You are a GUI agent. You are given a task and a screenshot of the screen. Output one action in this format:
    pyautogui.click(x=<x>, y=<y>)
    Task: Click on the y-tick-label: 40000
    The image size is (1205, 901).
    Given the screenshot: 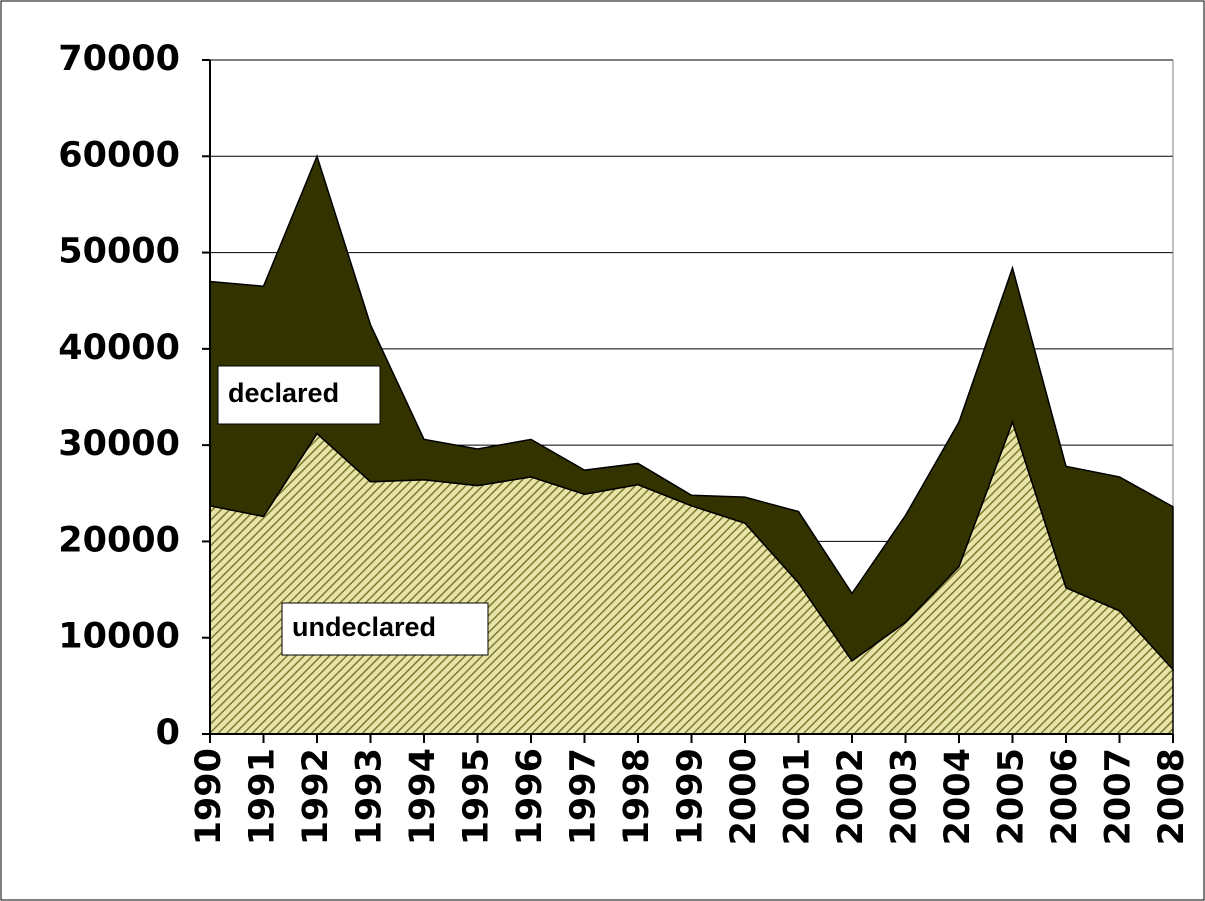 What is the action you would take?
    pyautogui.click(x=119, y=348)
    